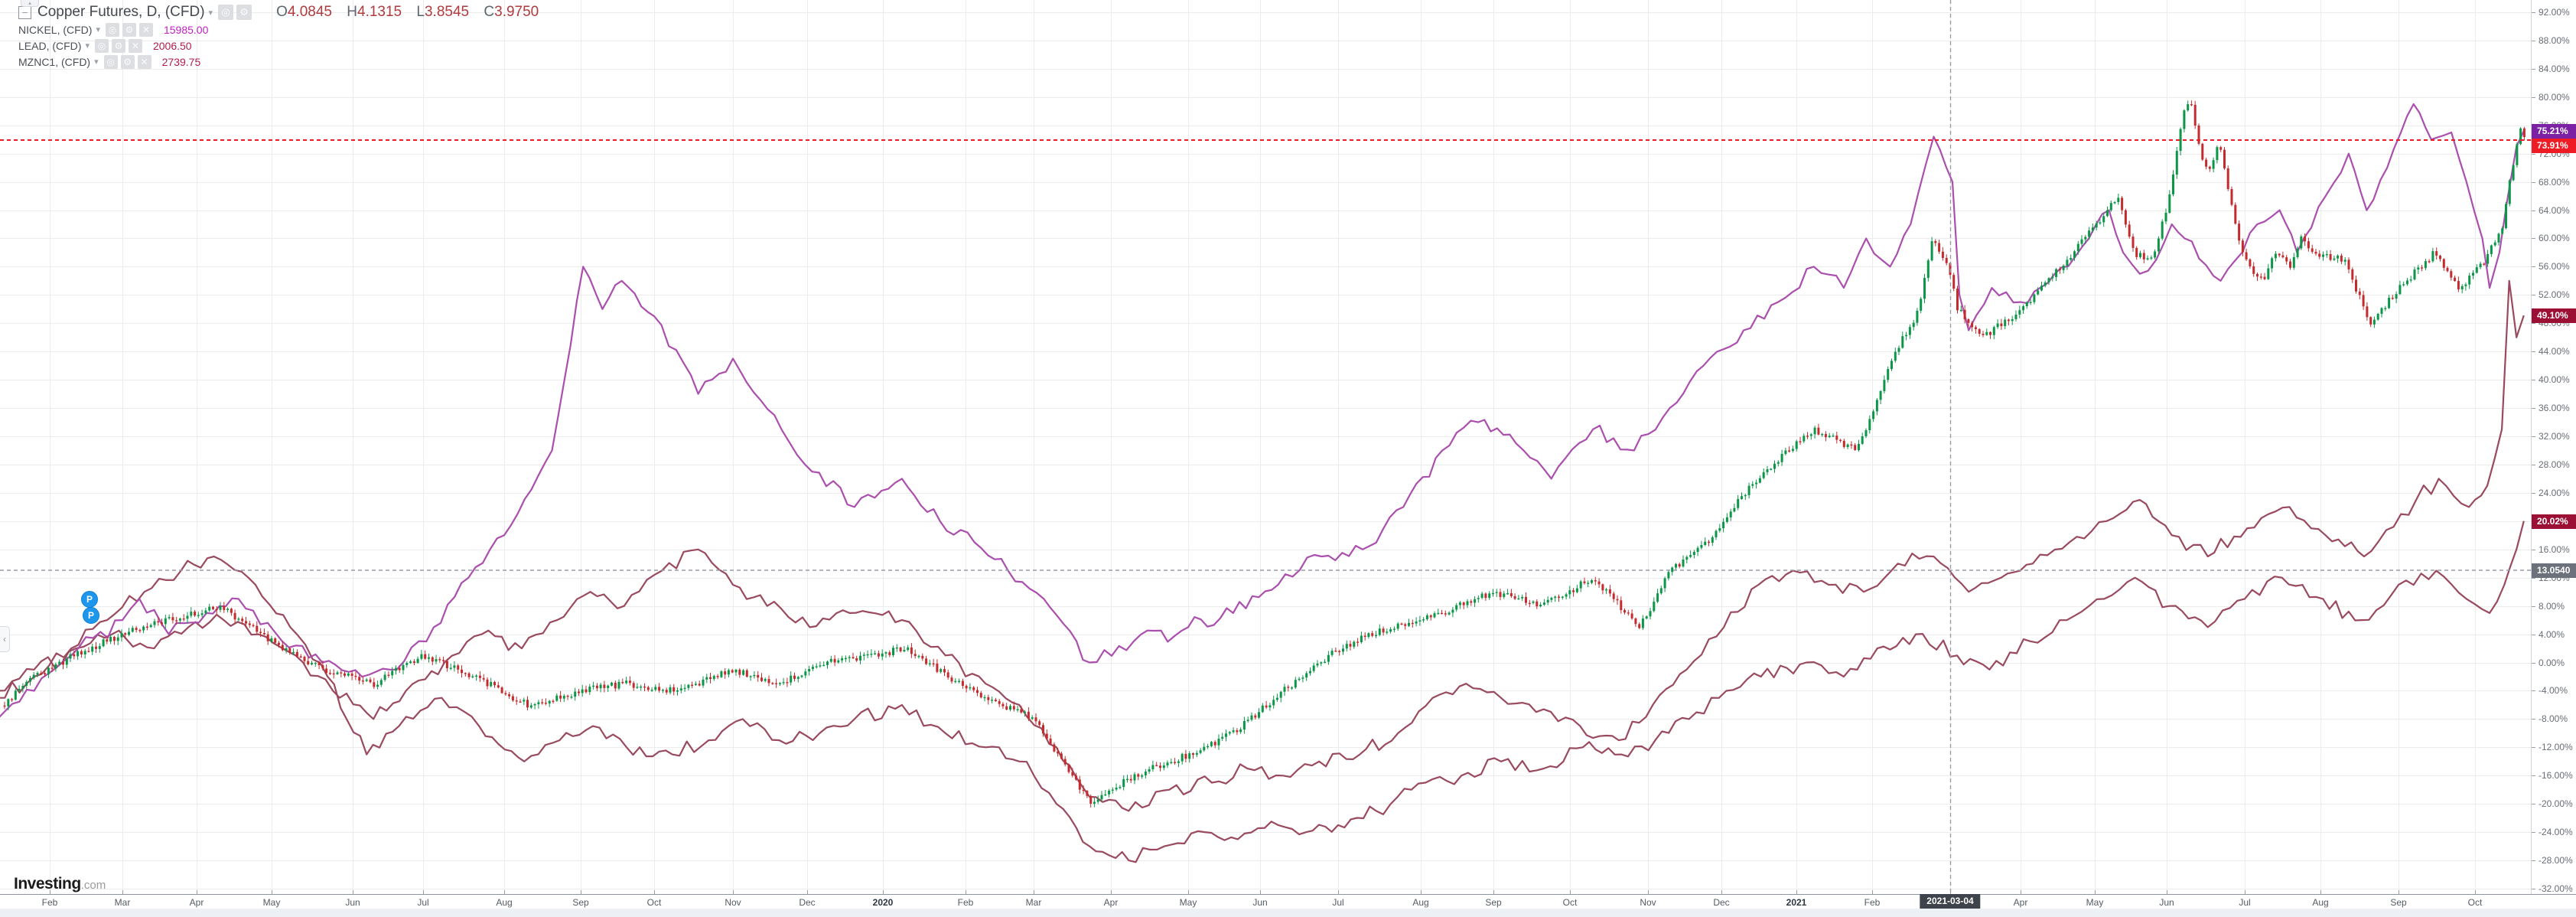 The image size is (2576, 917). What do you see at coordinates (2554, 182) in the screenshot?
I see `price-tick-label: 68.00%` at bounding box center [2554, 182].